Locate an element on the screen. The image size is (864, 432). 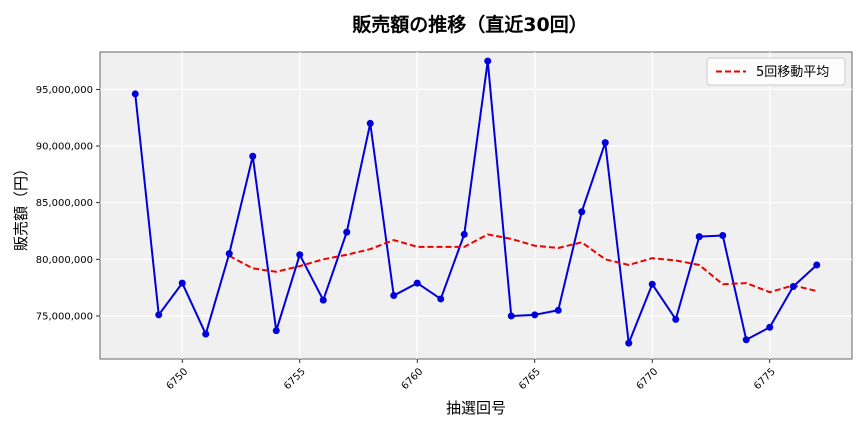
y-tick-label: 90,000,000 is located at coordinates (64, 147).